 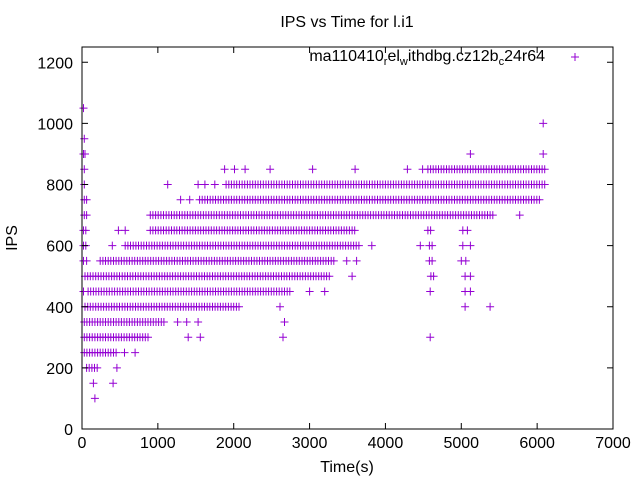 What do you see at coordinates (59, 186) in the screenshot?
I see `y-tick-label: 800` at bounding box center [59, 186].